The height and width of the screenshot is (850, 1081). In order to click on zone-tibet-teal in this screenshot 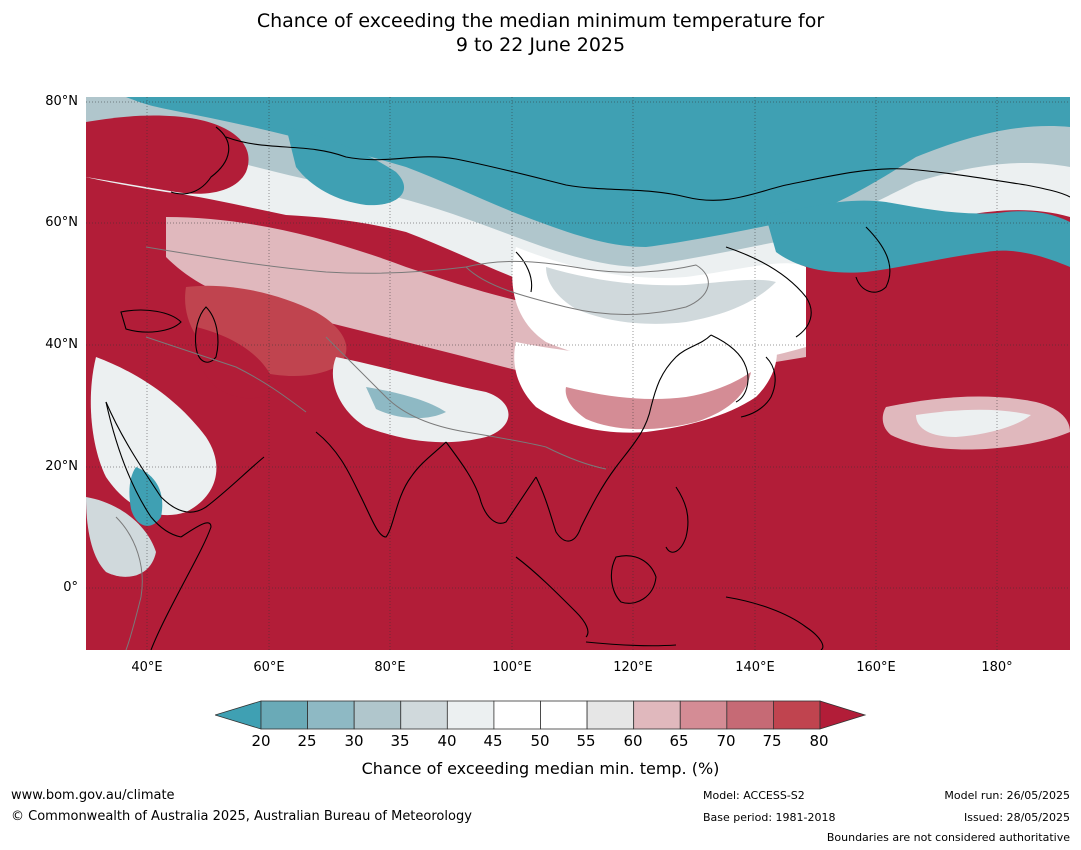, I will do `click(406, 403)`.